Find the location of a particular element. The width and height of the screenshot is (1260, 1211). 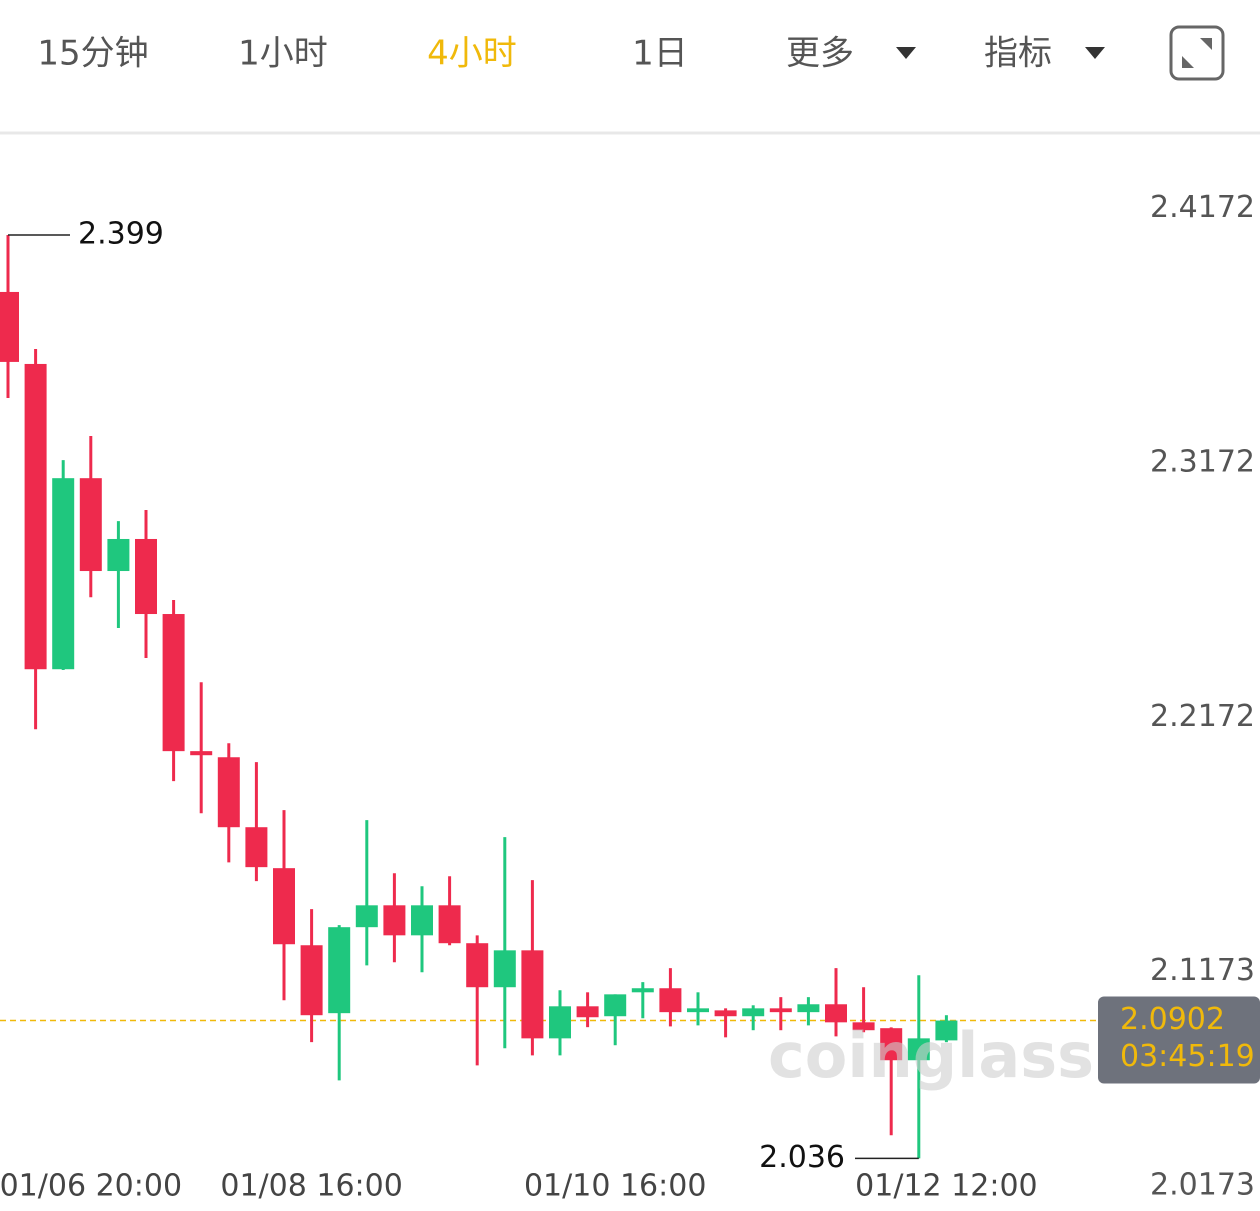

countdown: 03:45:19 is located at coordinates (1187, 1056).